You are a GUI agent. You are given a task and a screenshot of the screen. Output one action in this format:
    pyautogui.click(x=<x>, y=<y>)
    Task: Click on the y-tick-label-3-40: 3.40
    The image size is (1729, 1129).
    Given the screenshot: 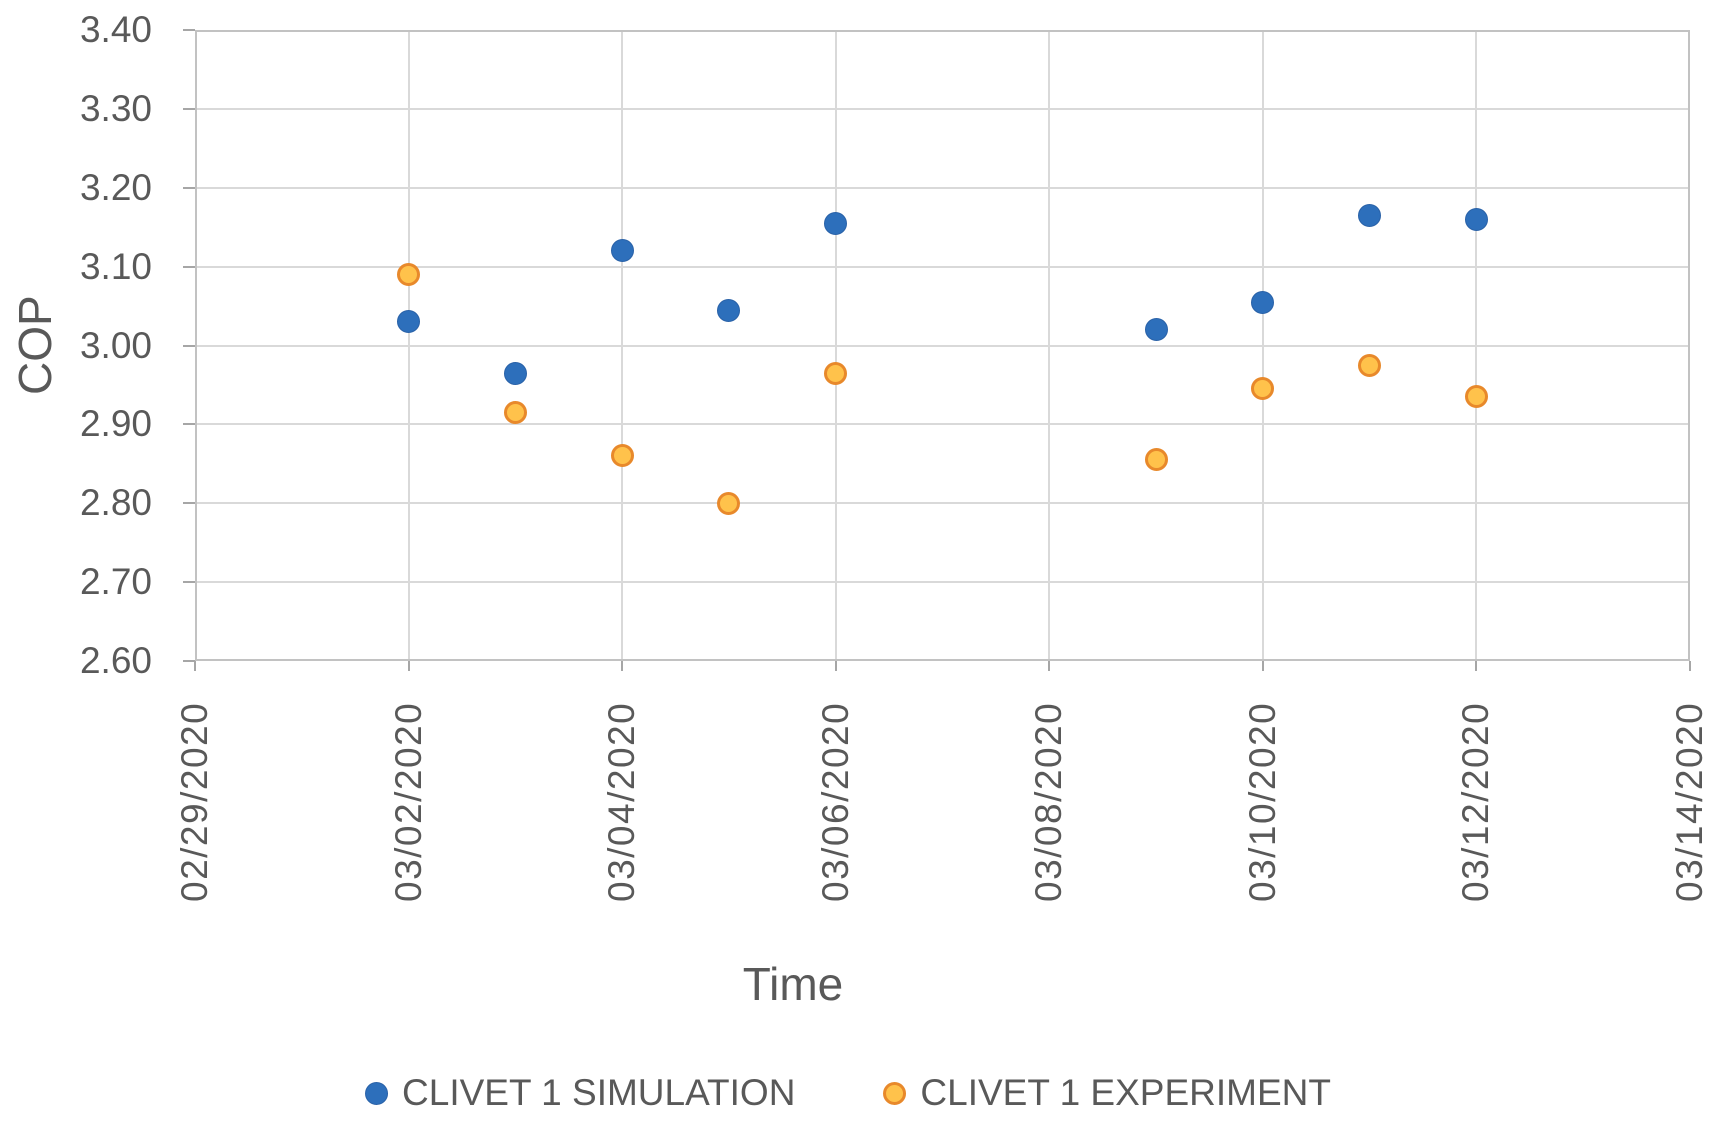 What is the action you would take?
    pyautogui.click(x=115, y=29)
    